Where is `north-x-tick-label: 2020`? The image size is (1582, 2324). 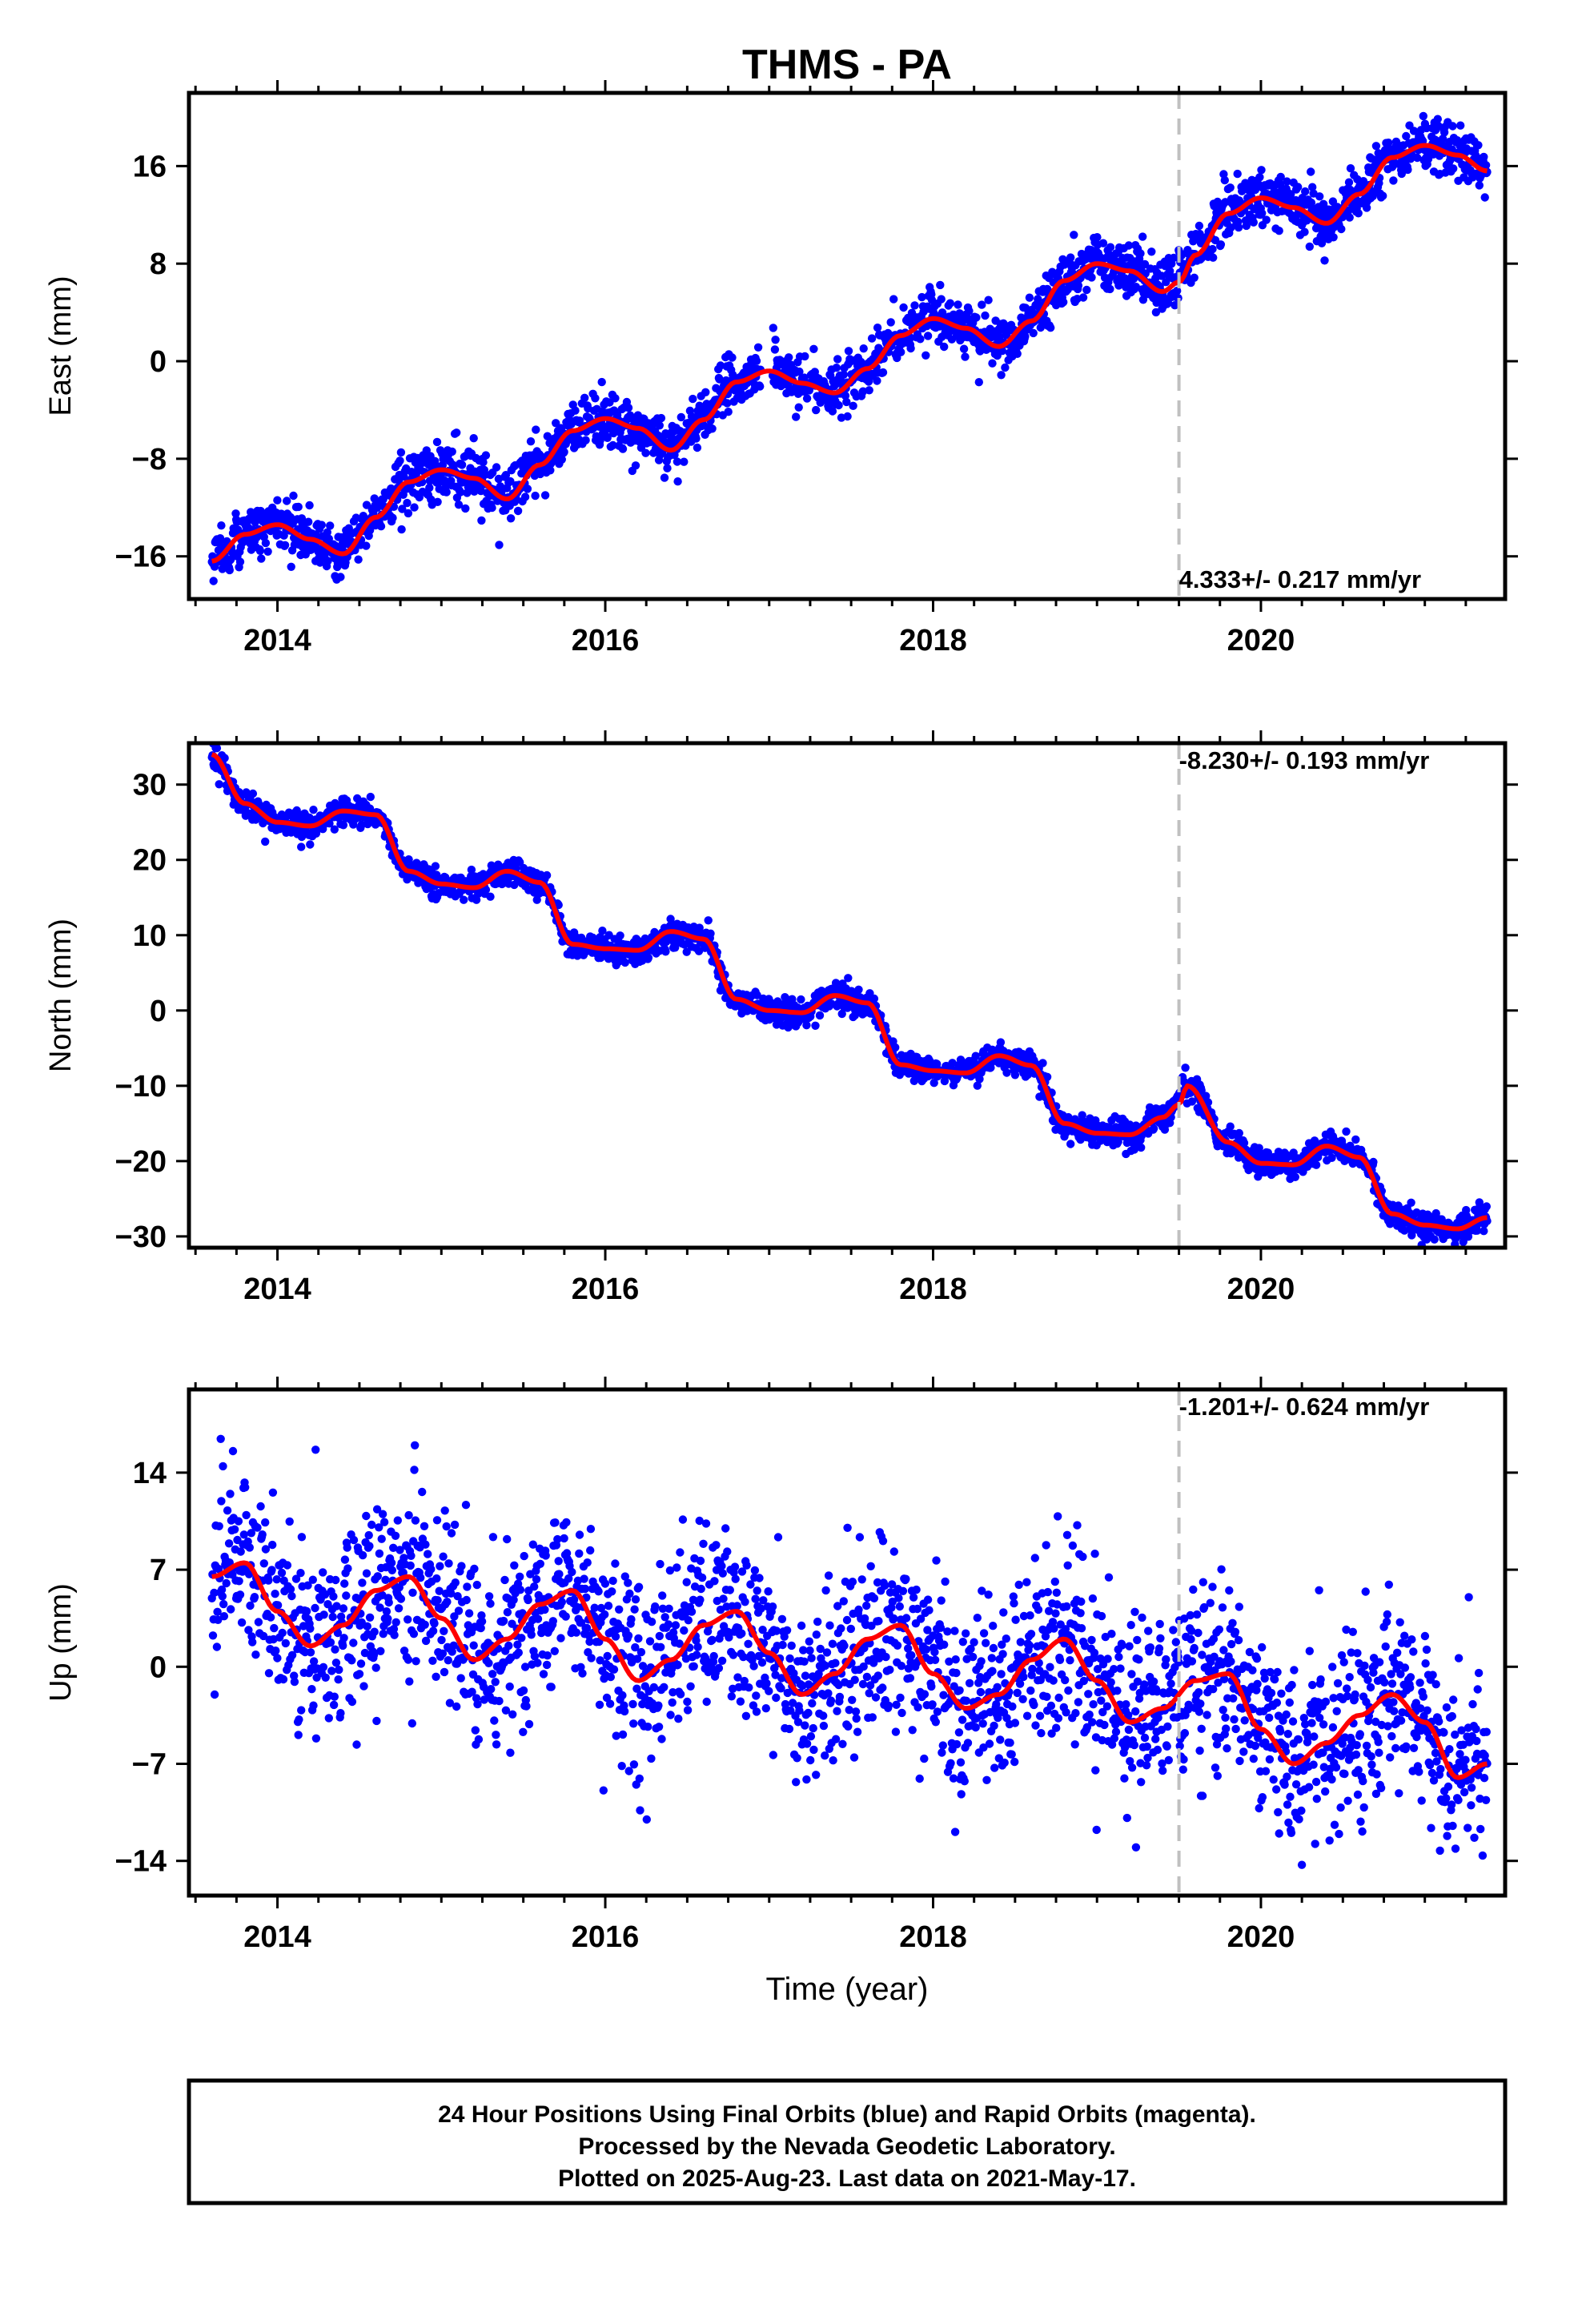
north-x-tick-label: 2020 is located at coordinates (1261, 1289).